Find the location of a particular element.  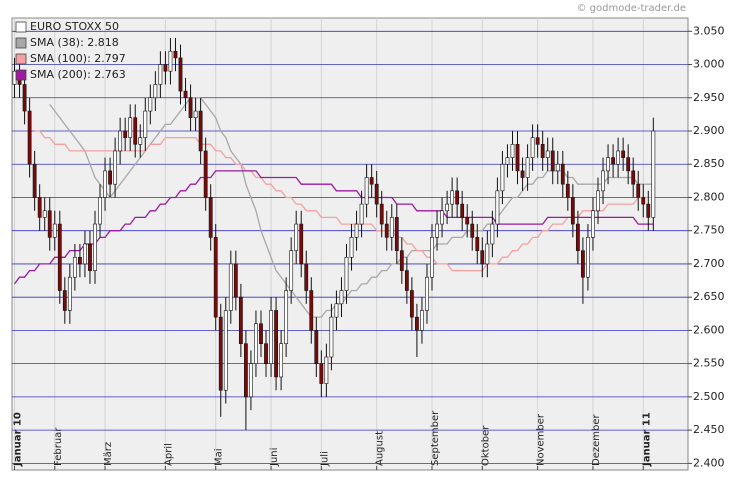

legend-label: SMA (100): 2.797 is located at coordinates (78, 58).